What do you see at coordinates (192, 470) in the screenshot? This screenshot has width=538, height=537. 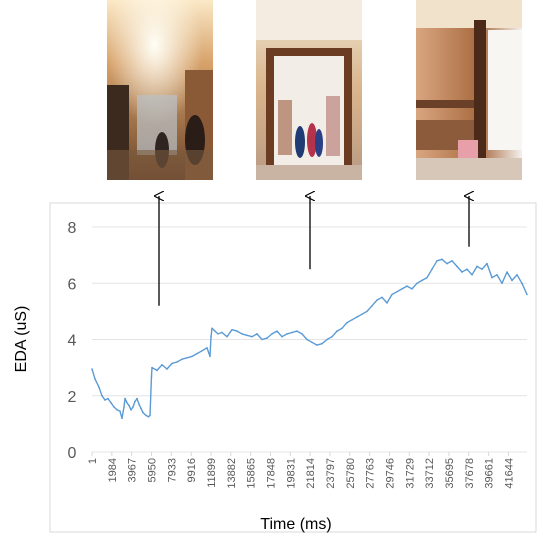 I see `x-tick-label: 9916` at bounding box center [192, 470].